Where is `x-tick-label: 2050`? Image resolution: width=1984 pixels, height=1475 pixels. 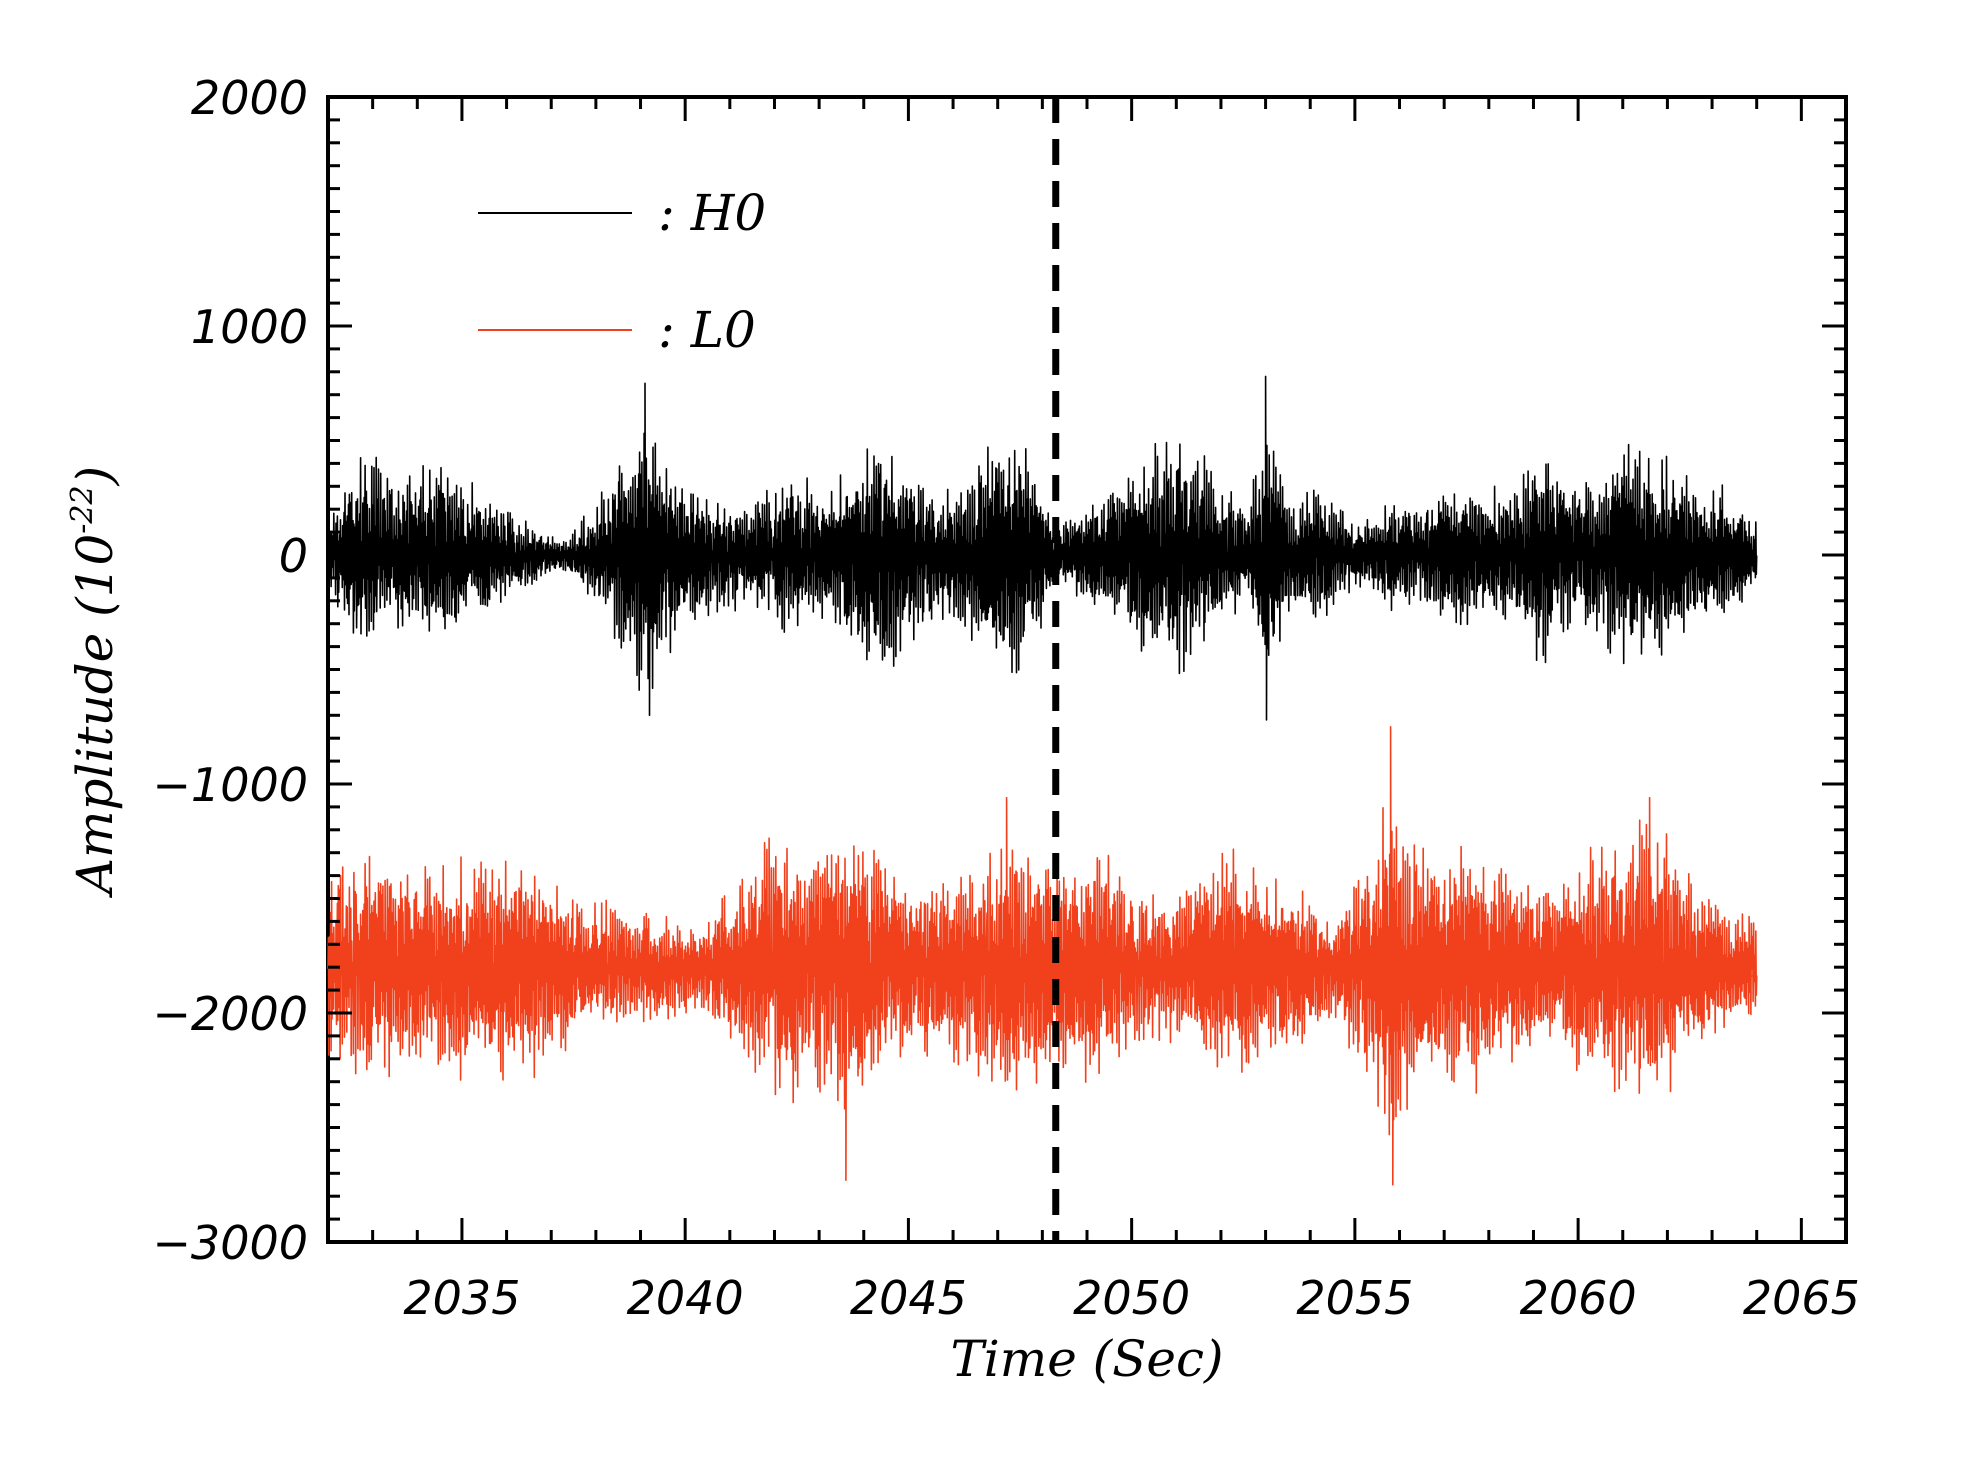 x-tick-label: 2050 is located at coordinates (1131, 1298).